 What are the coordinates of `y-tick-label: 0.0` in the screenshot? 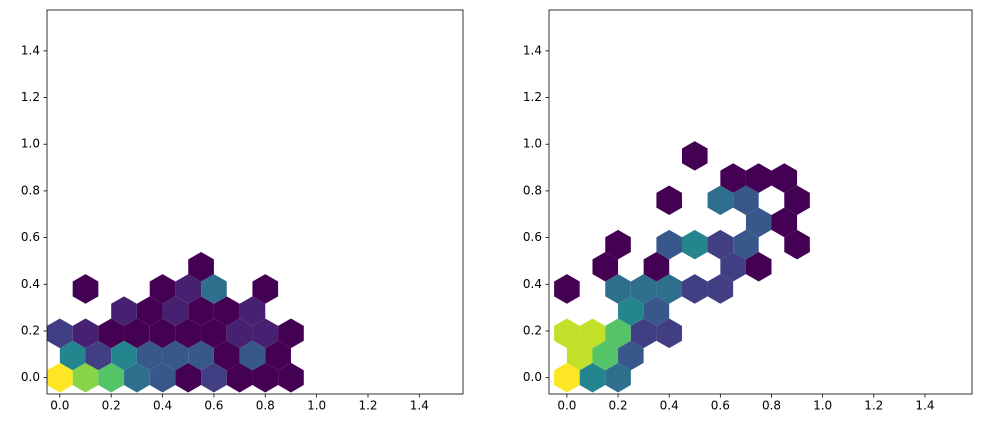 It's located at (30, 377).